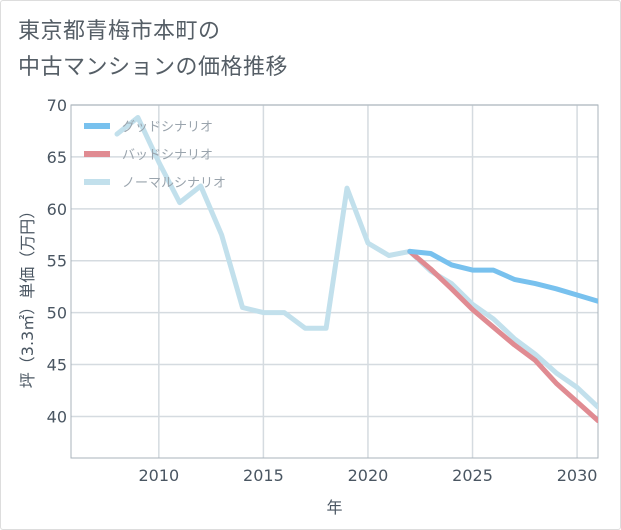  I want to click on chart-title-line-2: 中古マンションの価格推移, so click(153, 67).